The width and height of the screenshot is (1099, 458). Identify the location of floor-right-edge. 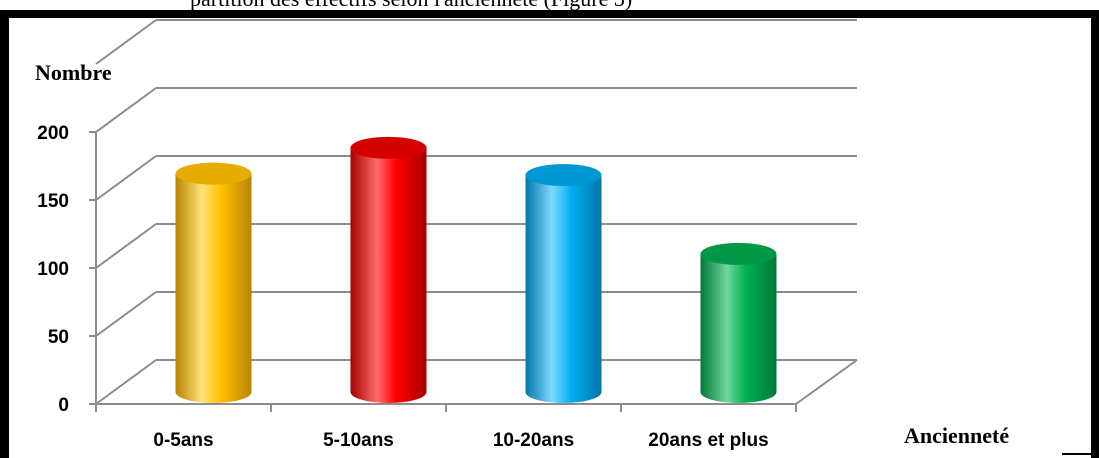
(826, 382).